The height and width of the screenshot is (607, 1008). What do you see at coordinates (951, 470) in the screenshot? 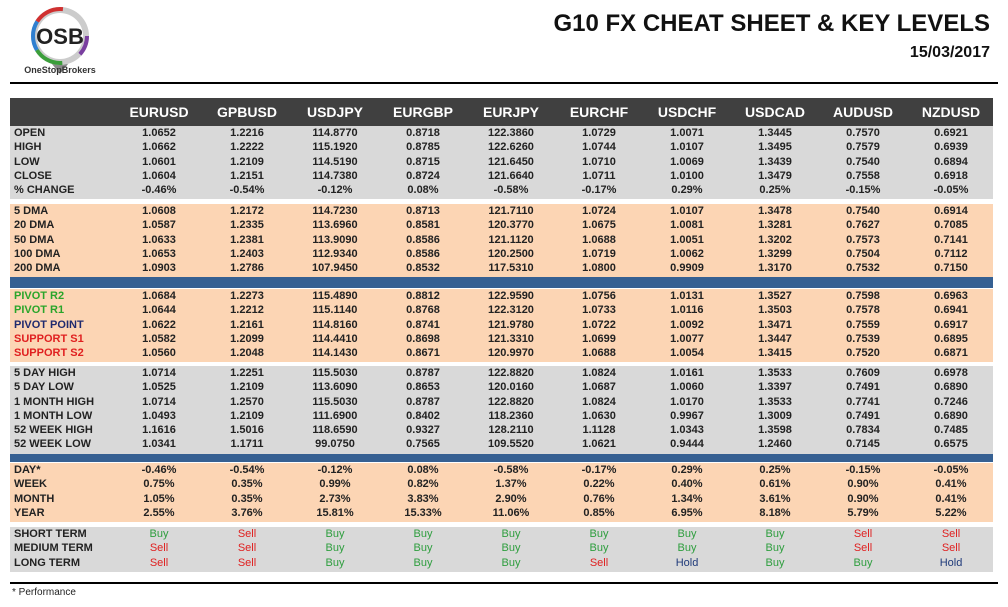
I see `value-cell: -0.05%` at bounding box center [951, 470].